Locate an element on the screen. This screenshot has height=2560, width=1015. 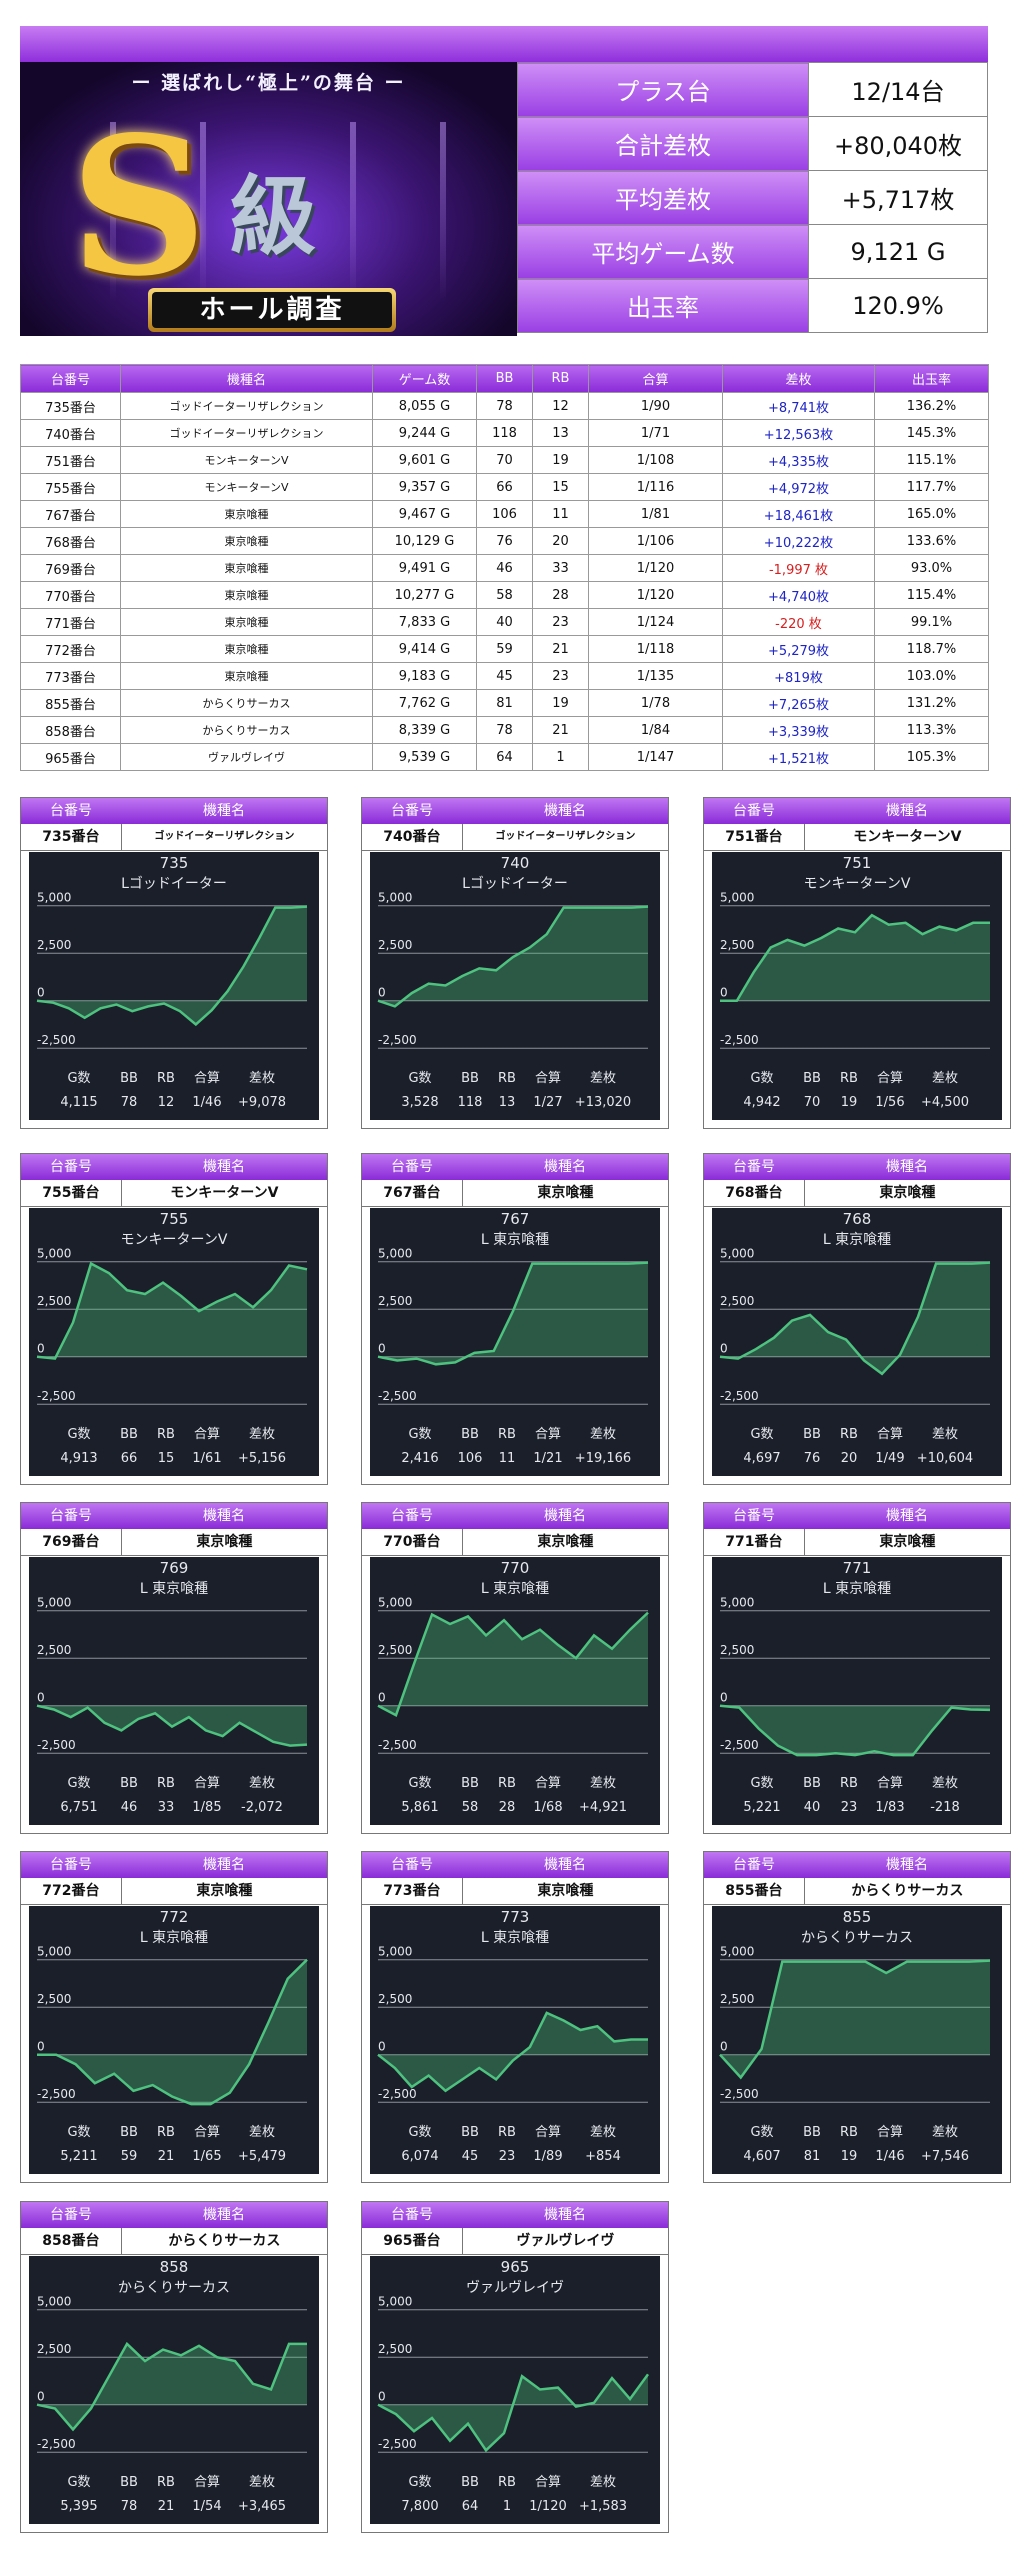
stat-header: 合算 is located at coordinates (548, 2132).